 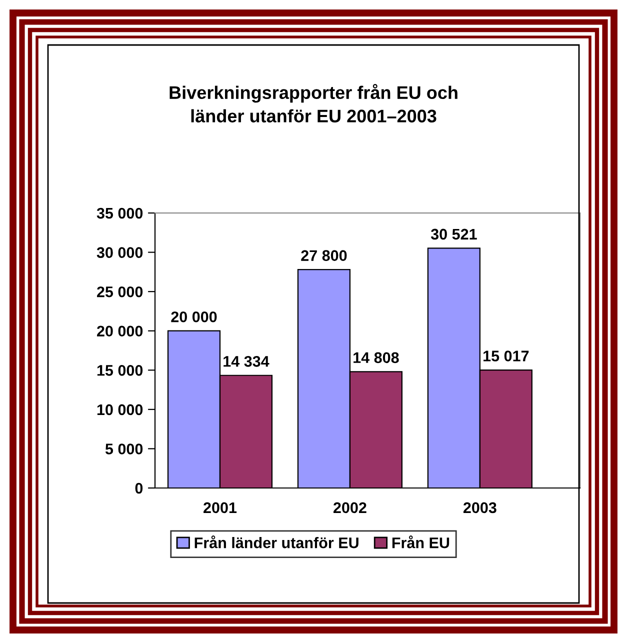 I want to click on y-tick-label: 5 000, so click(x=124, y=449).